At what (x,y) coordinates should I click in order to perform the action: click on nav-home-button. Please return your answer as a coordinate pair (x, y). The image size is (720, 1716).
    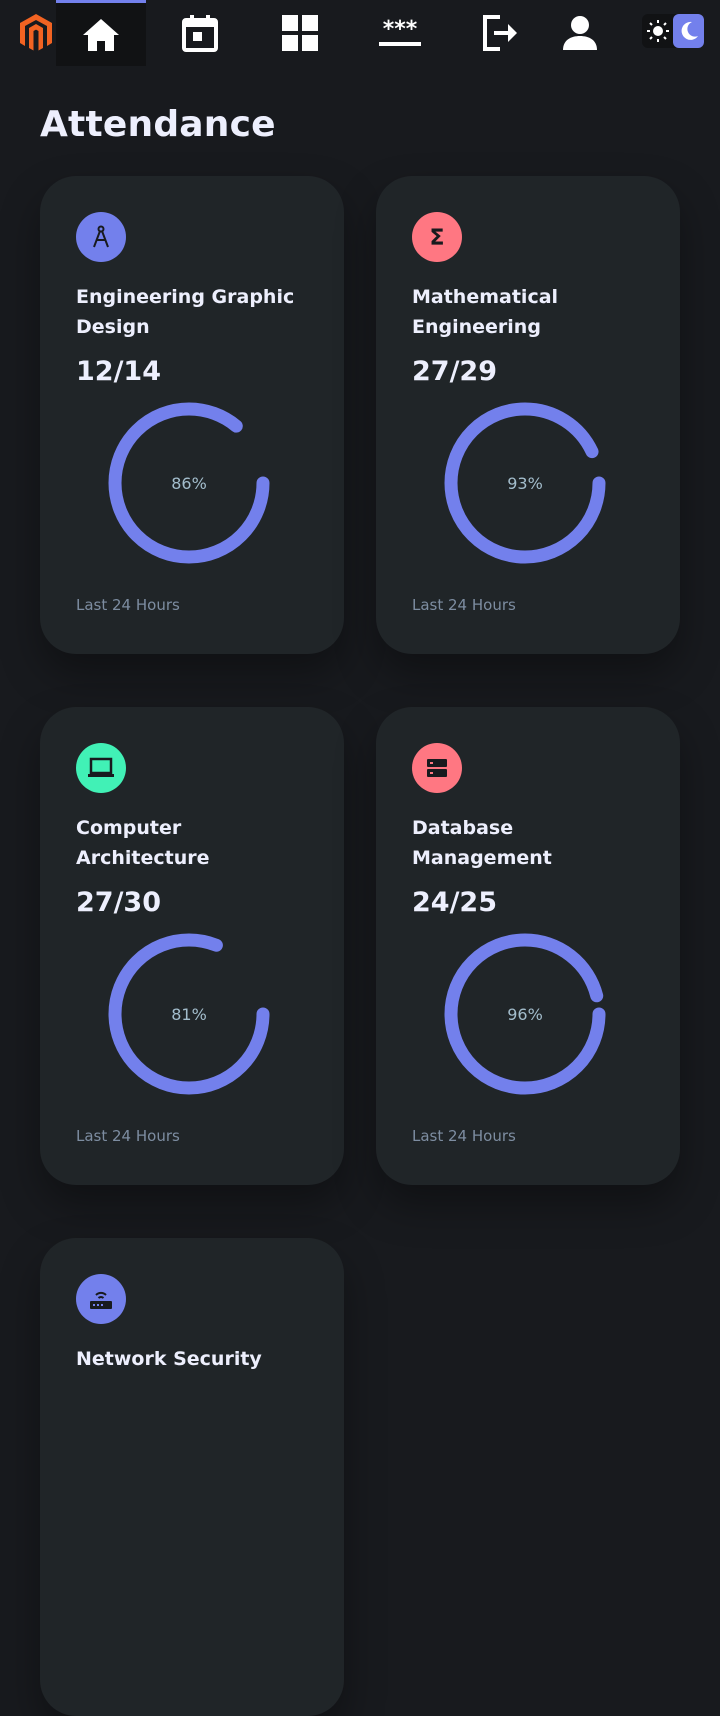
    Looking at the image, I should click on (101, 33).